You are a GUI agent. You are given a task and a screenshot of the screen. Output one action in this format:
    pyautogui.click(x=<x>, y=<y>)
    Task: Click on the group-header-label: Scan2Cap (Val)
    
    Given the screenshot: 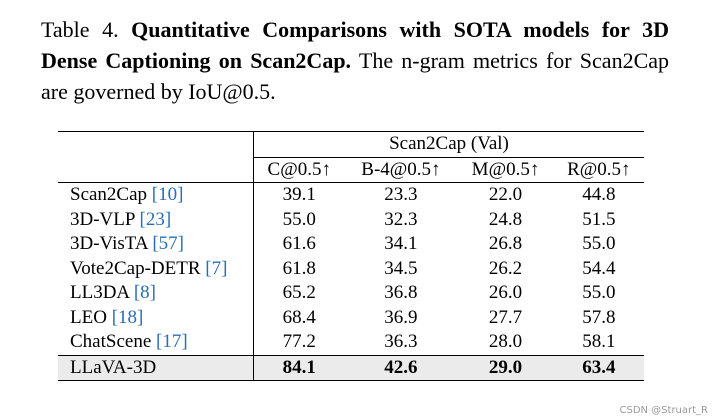 What is the action you would take?
    pyautogui.click(x=449, y=143)
    